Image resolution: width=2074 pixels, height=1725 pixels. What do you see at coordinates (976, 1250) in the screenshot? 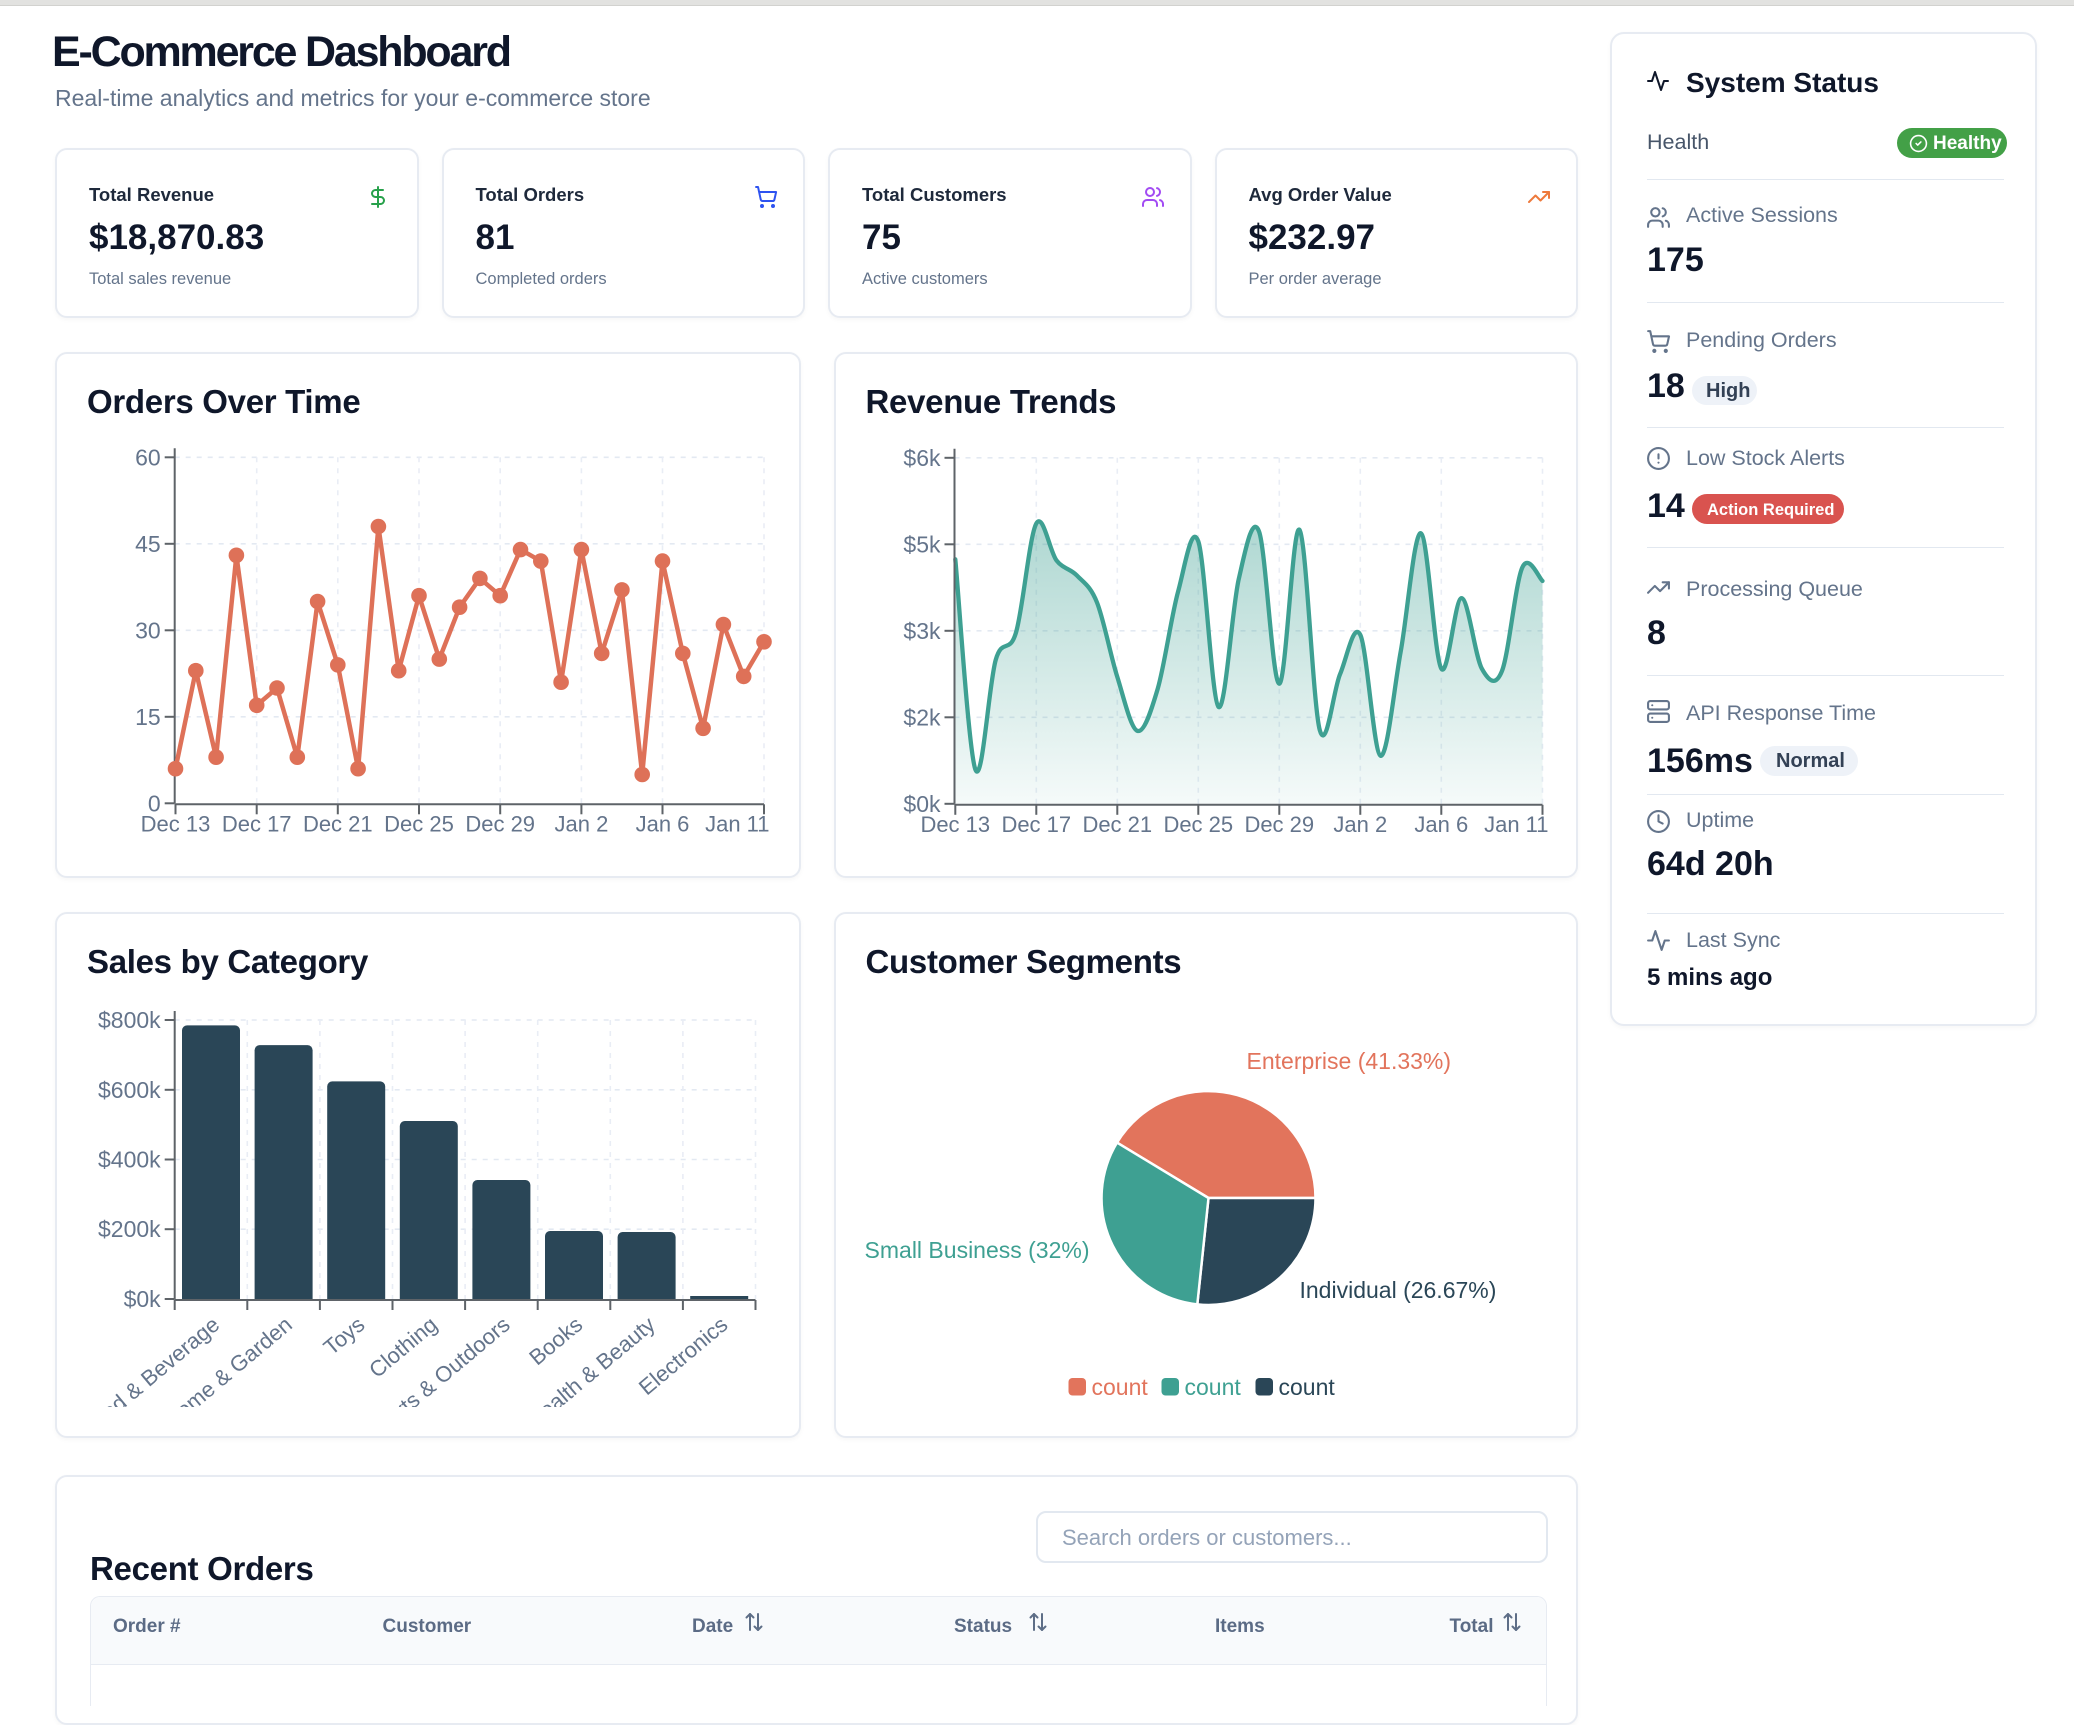
I see `svg-text: Small Business (32%)` at bounding box center [976, 1250].